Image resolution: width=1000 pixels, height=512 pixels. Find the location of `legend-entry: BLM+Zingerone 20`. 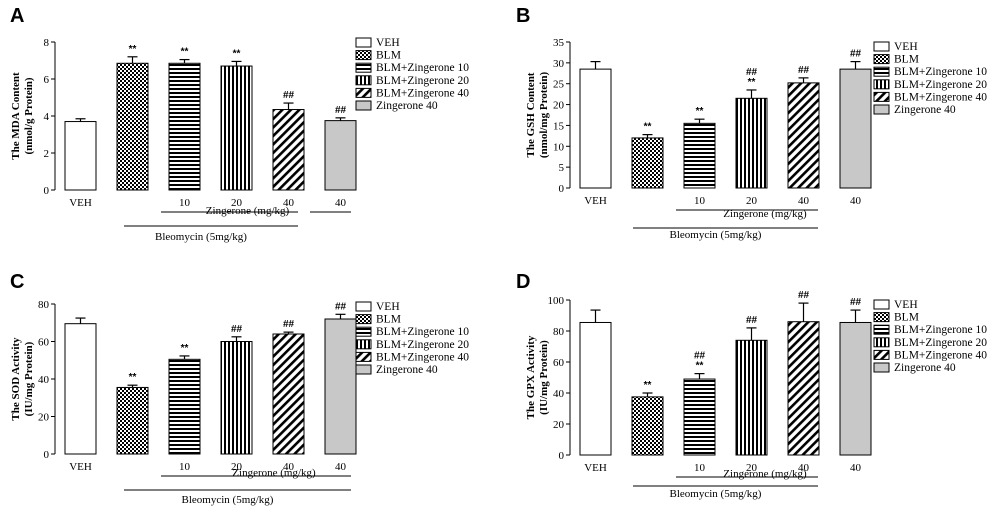

legend-entry: BLM+Zingerone 20 is located at coordinates (940, 343).